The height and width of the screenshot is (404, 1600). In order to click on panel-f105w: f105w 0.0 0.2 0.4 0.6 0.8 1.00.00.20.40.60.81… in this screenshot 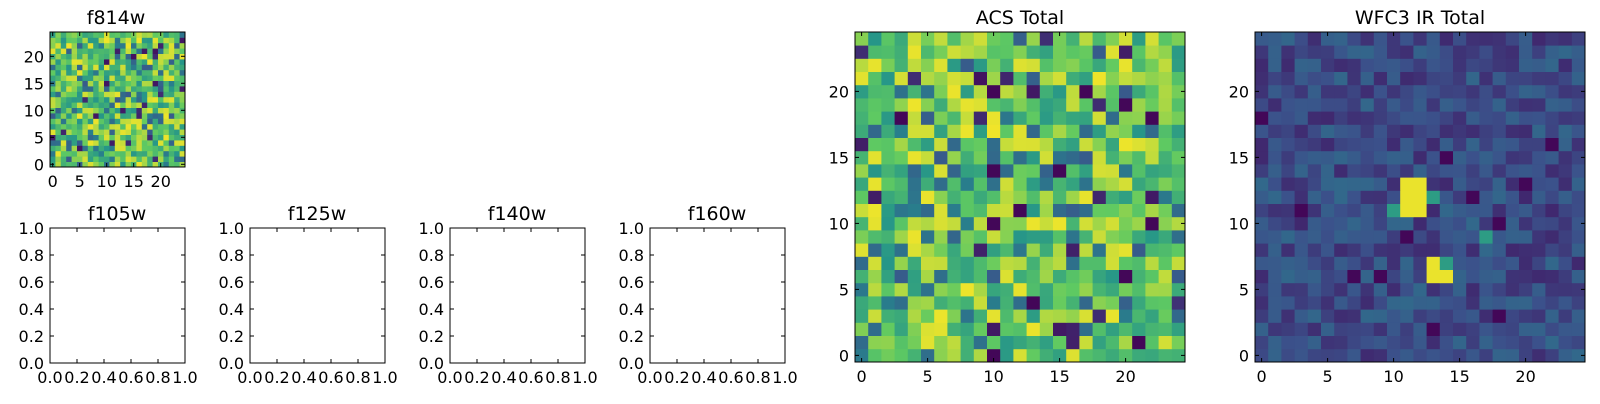, I will do `click(108, 295)`.